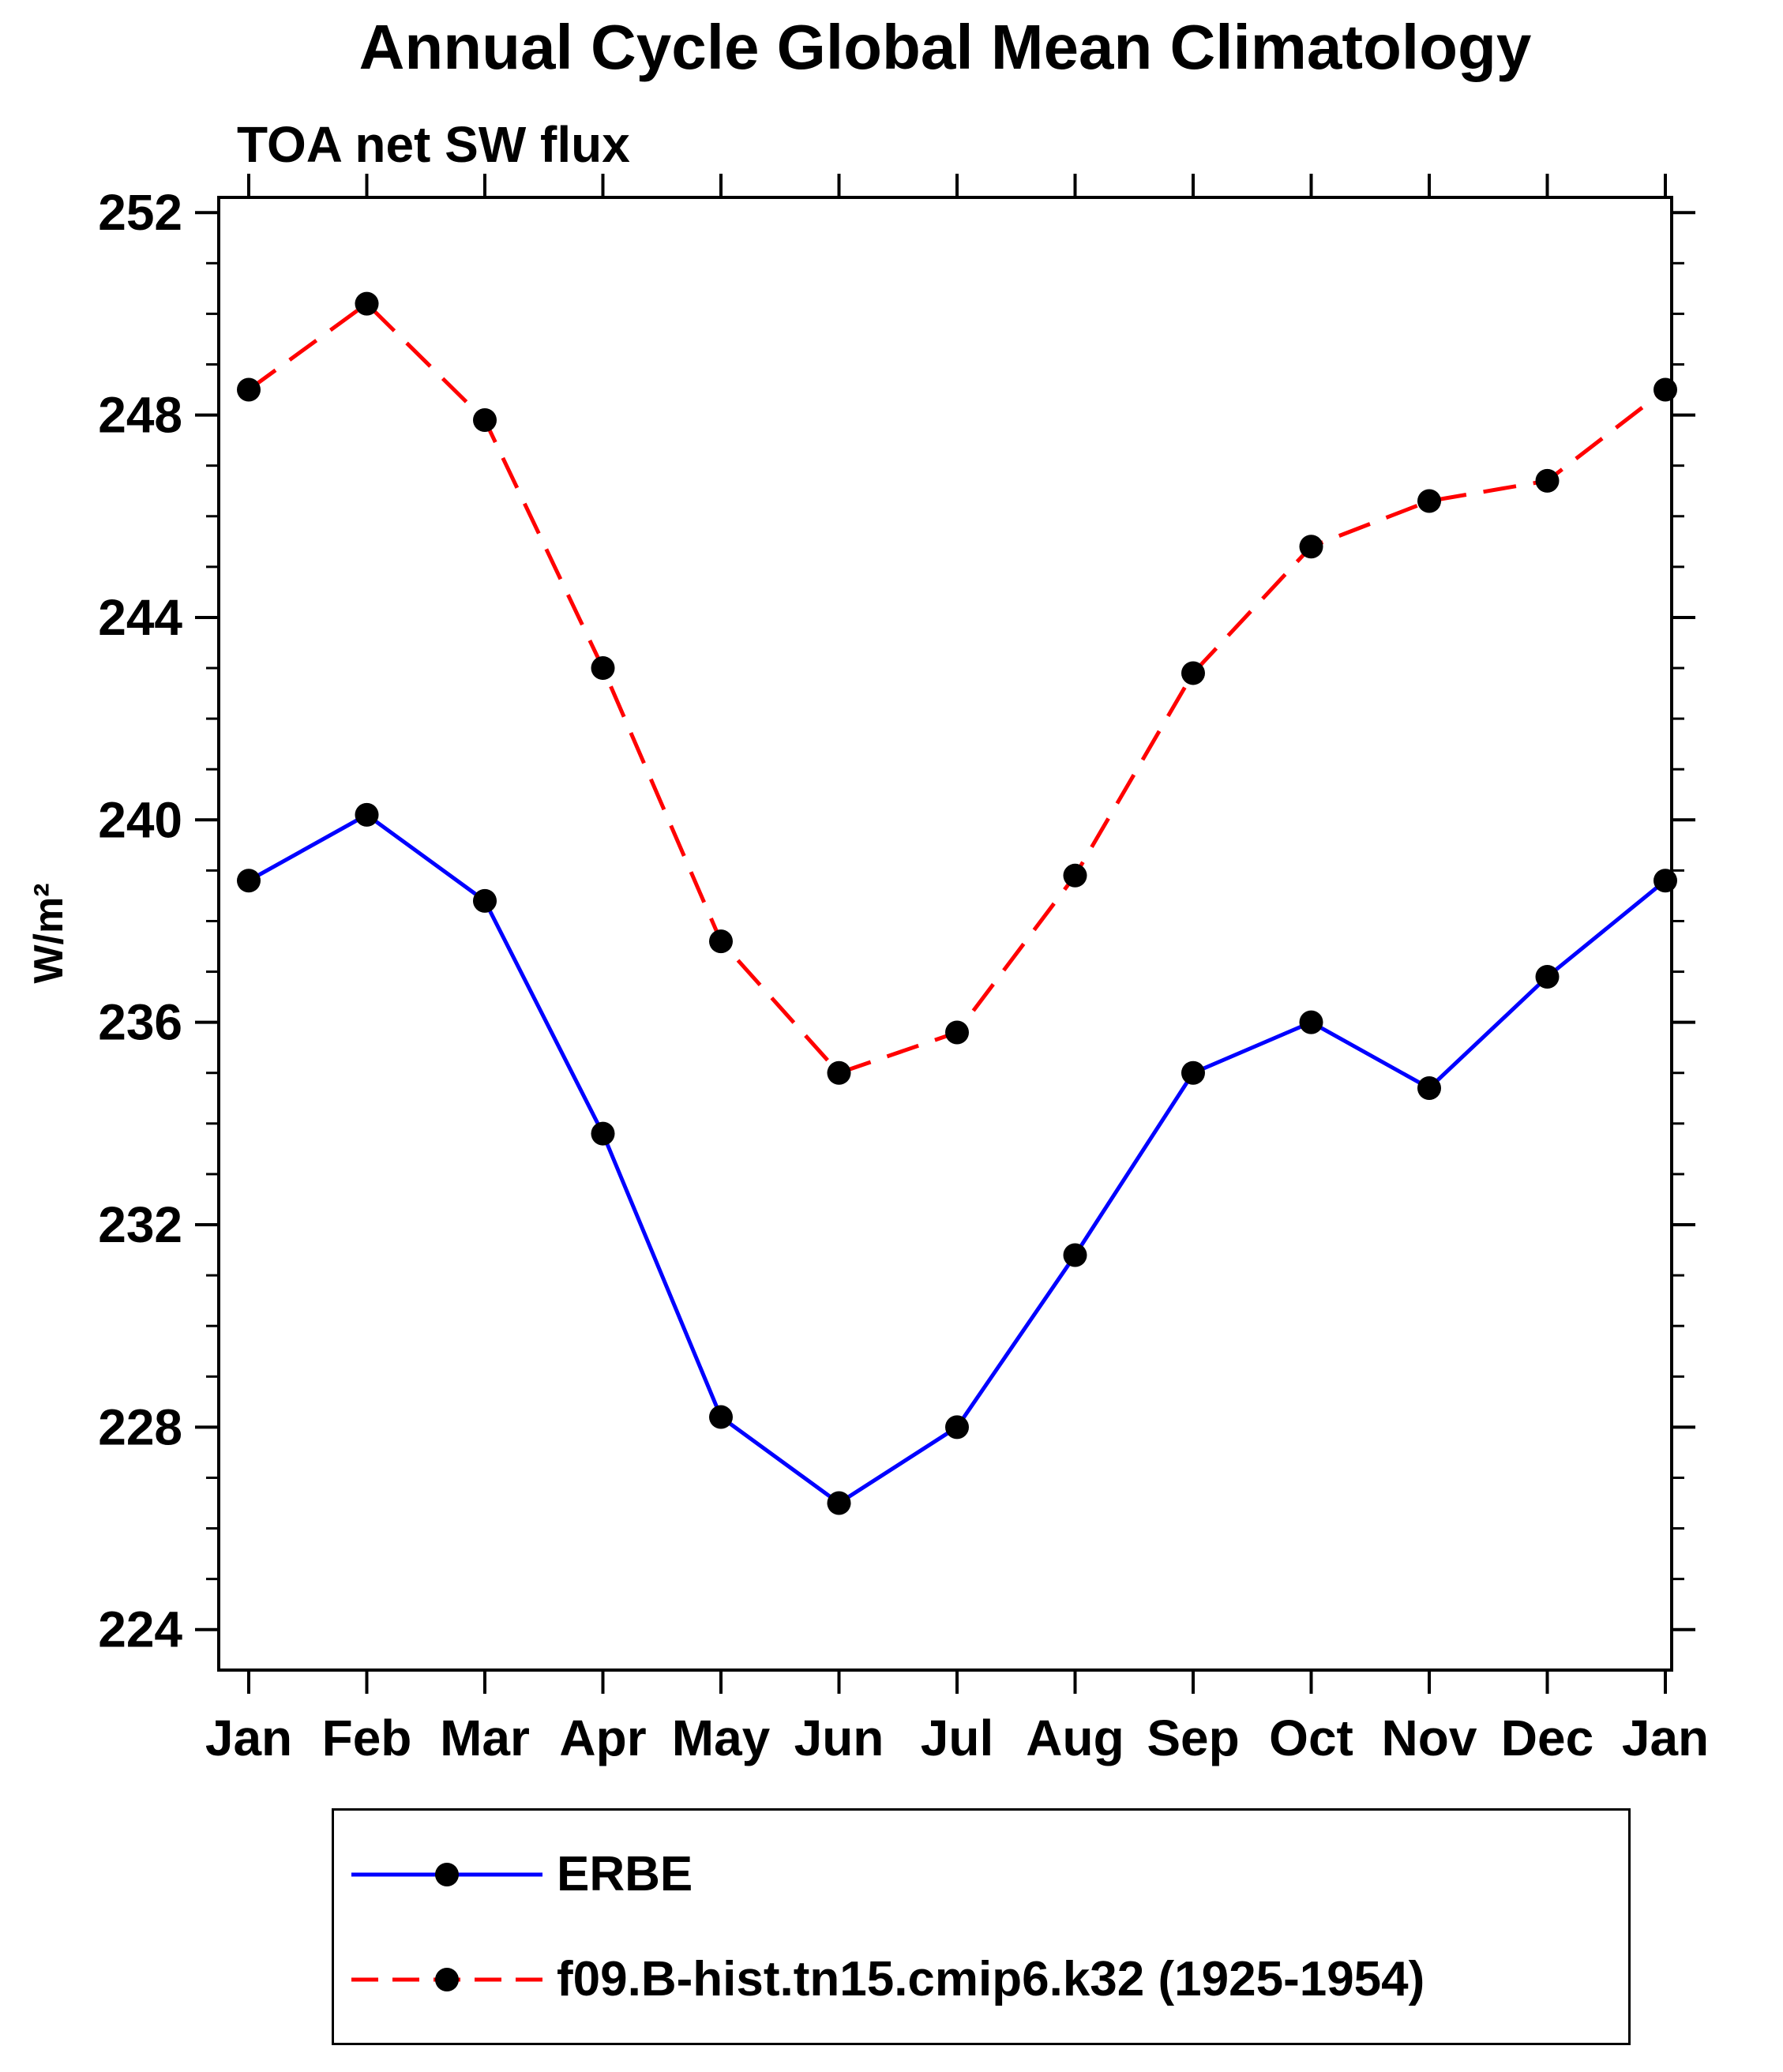  What do you see at coordinates (1075, 1738) in the screenshot?
I see `x-tick-label: Aug` at bounding box center [1075, 1738].